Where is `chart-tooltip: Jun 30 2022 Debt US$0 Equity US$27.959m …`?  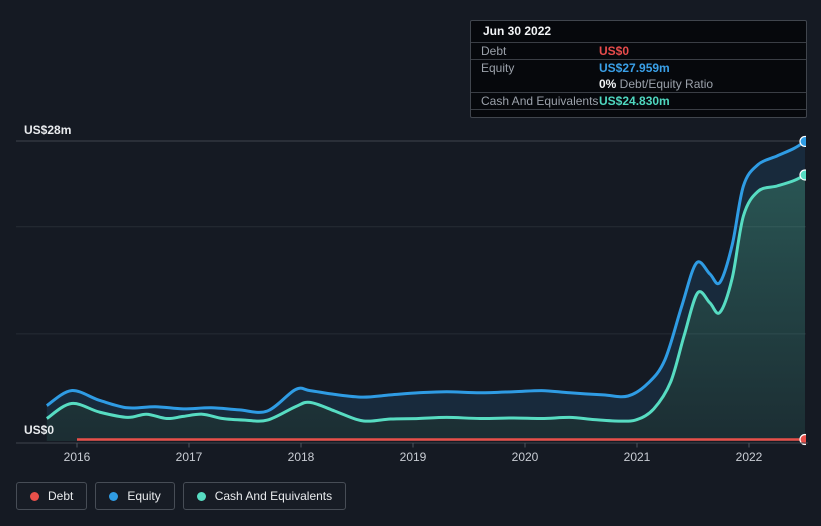 chart-tooltip: Jun 30 2022 Debt US$0 Equity US$27.959m … is located at coordinates (638, 69).